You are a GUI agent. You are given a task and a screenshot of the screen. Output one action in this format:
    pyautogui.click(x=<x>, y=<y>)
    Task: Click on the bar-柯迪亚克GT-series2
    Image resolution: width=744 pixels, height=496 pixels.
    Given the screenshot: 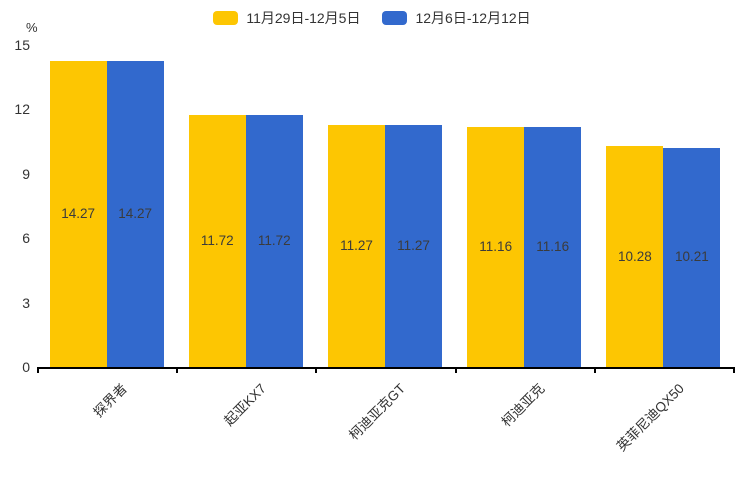 What is the action you would take?
    pyautogui.click(x=413, y=246)
    